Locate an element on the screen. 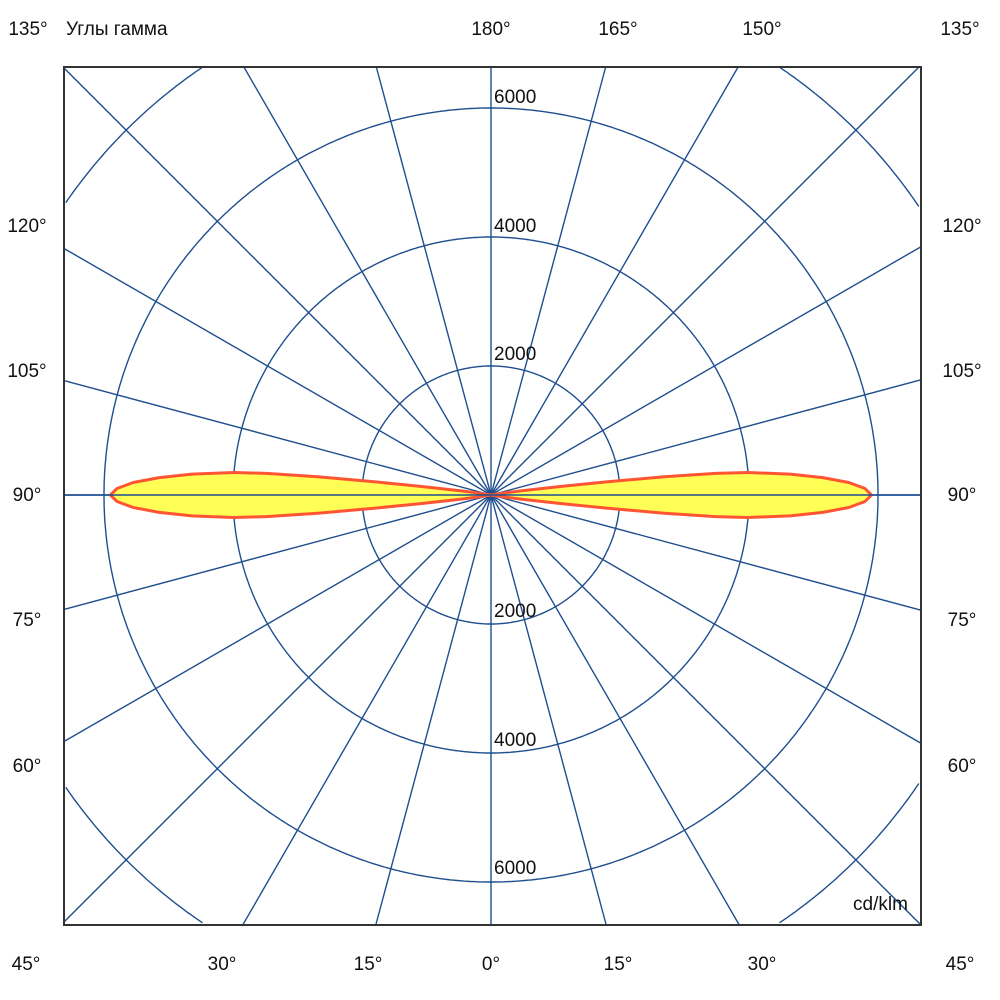  angle-label-right: 120° is located at coordinates (962, 226).